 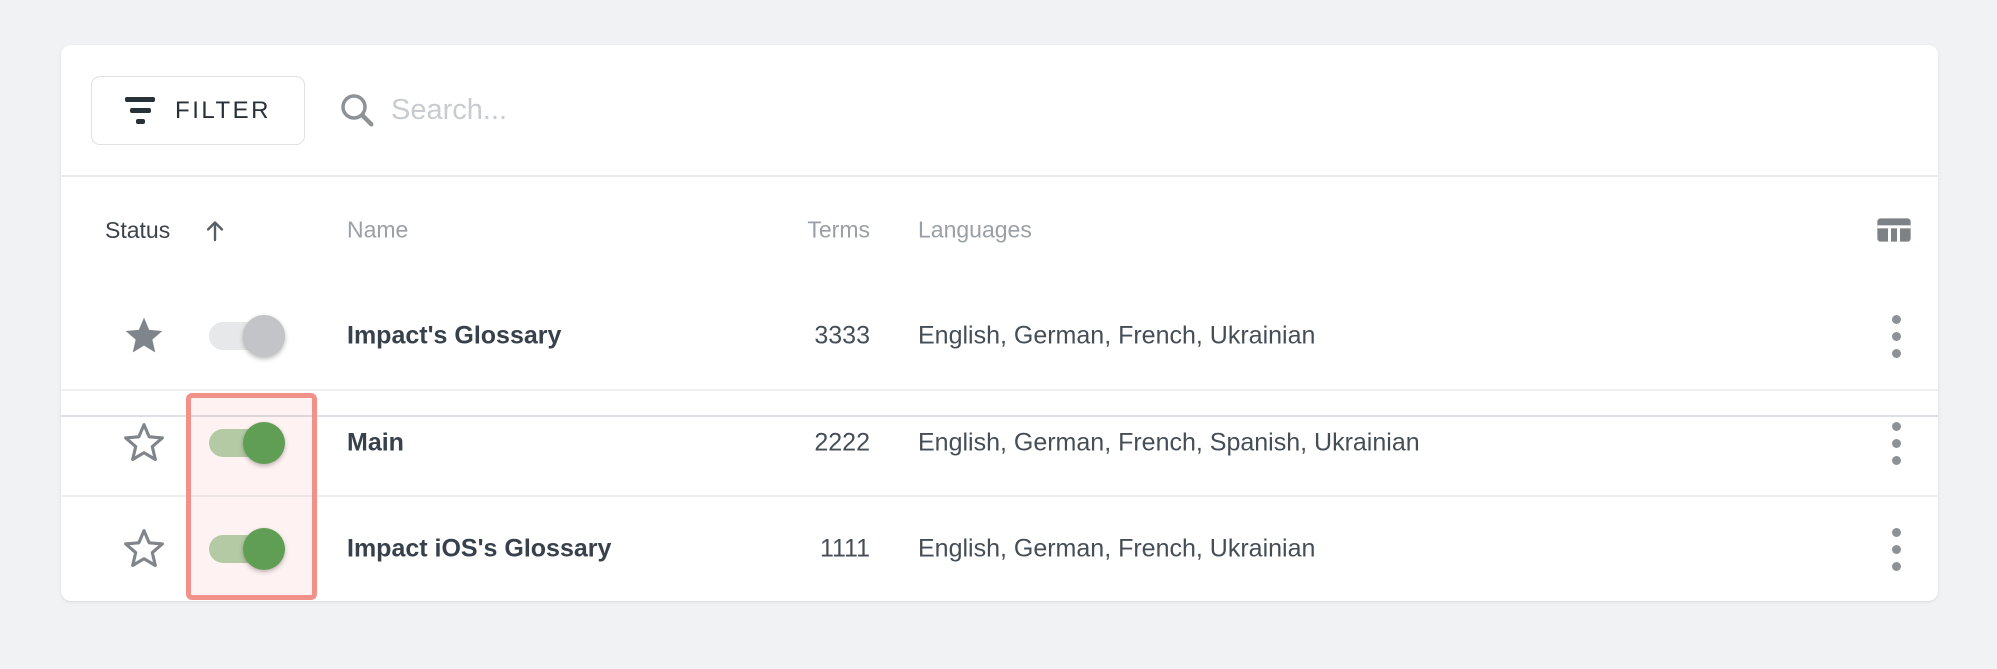 What do you see at coordinates (223, 110) in the screenshot?
I see `filter-button-label: FILTER` at bounding box center [223, 110].